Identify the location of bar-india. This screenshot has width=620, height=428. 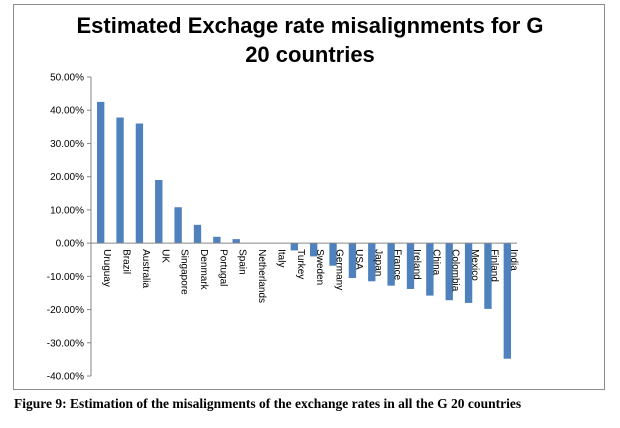
(507, 301).